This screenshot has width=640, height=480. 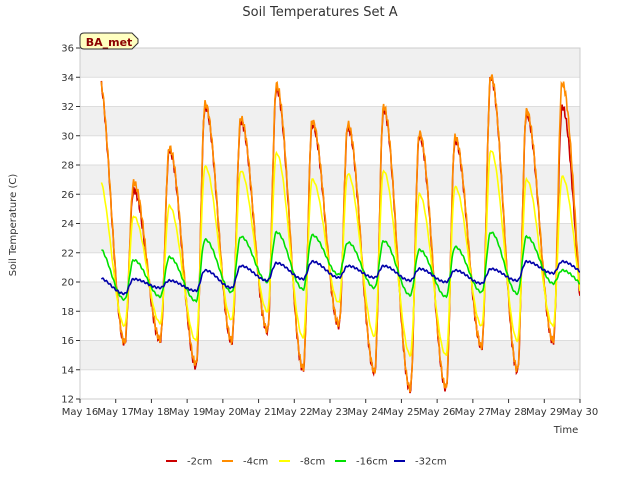 I want to click on y-tick-label: 20, so click(x=67, y=283).